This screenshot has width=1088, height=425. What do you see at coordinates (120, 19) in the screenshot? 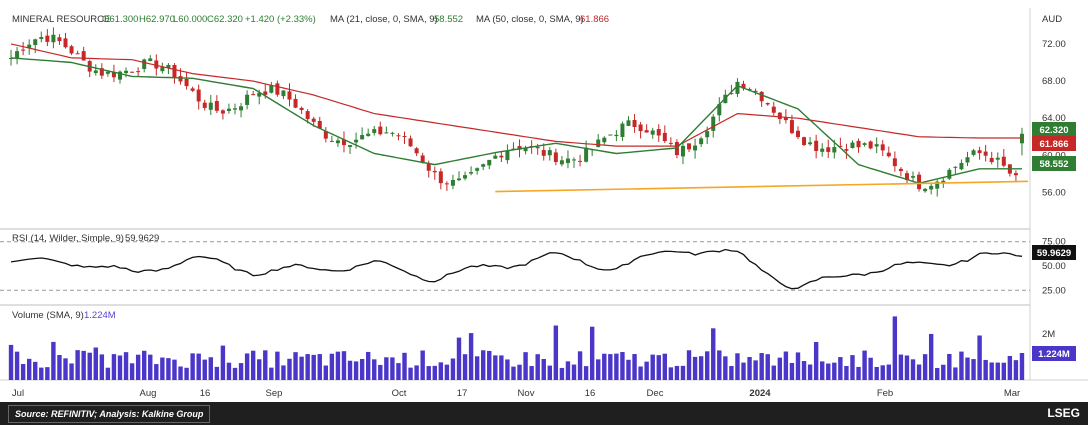
I see `ohlc-open: O61.300` at bounding box center [120, 19].